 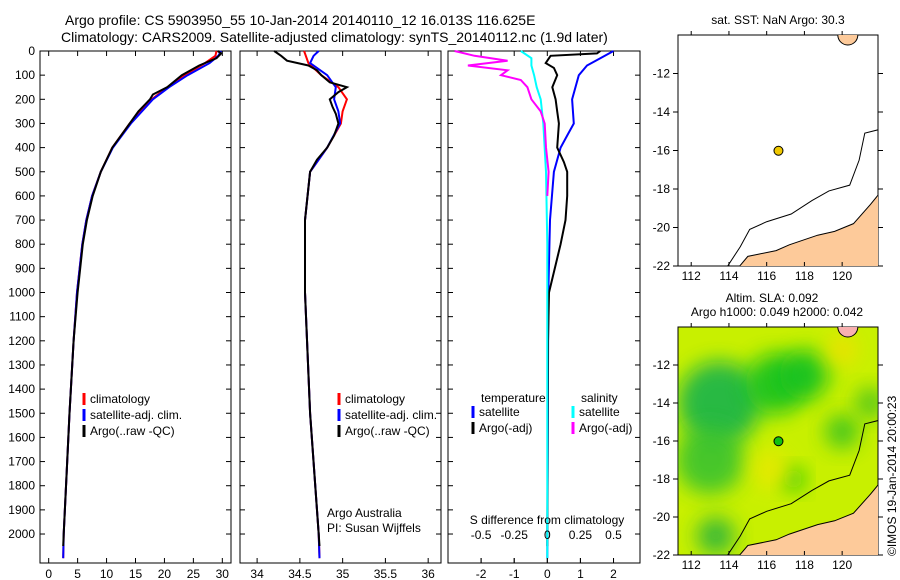 I want to click on watermark: ©IMOS 19-Jan-2014 20:00:23, so click(x=892, y=475).